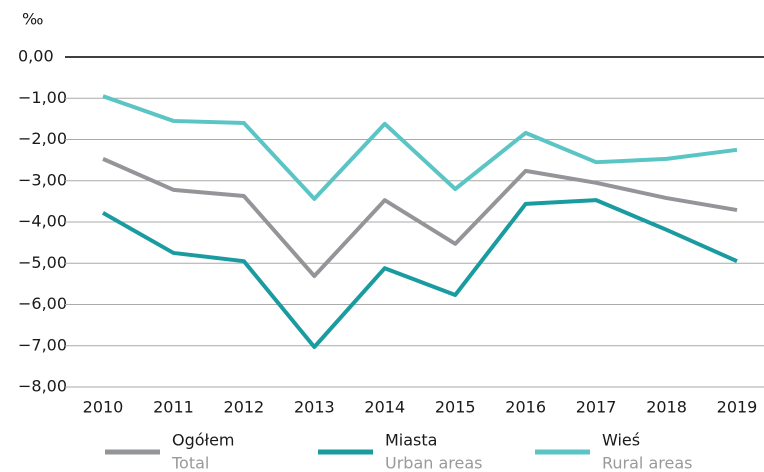 The height and width of the screenshot is (472, 764). What do you see at coordinates (42, 97) in the screenshot?
I see `y-tick-label: −1,00` at bounding box center [42, 97].